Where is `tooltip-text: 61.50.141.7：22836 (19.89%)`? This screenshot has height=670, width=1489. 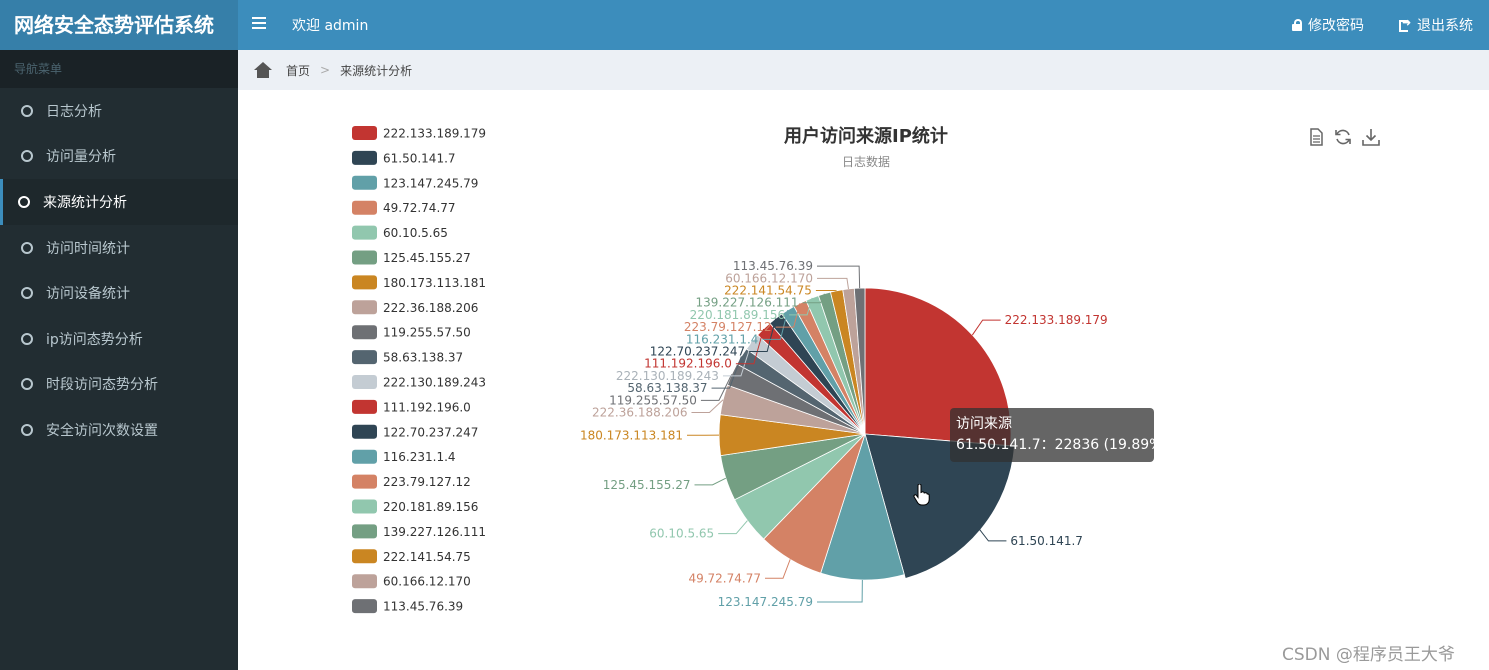 tooltip-text: 61.50.141.7：22836 (19.89%) is located at coordinates (1062, 445).